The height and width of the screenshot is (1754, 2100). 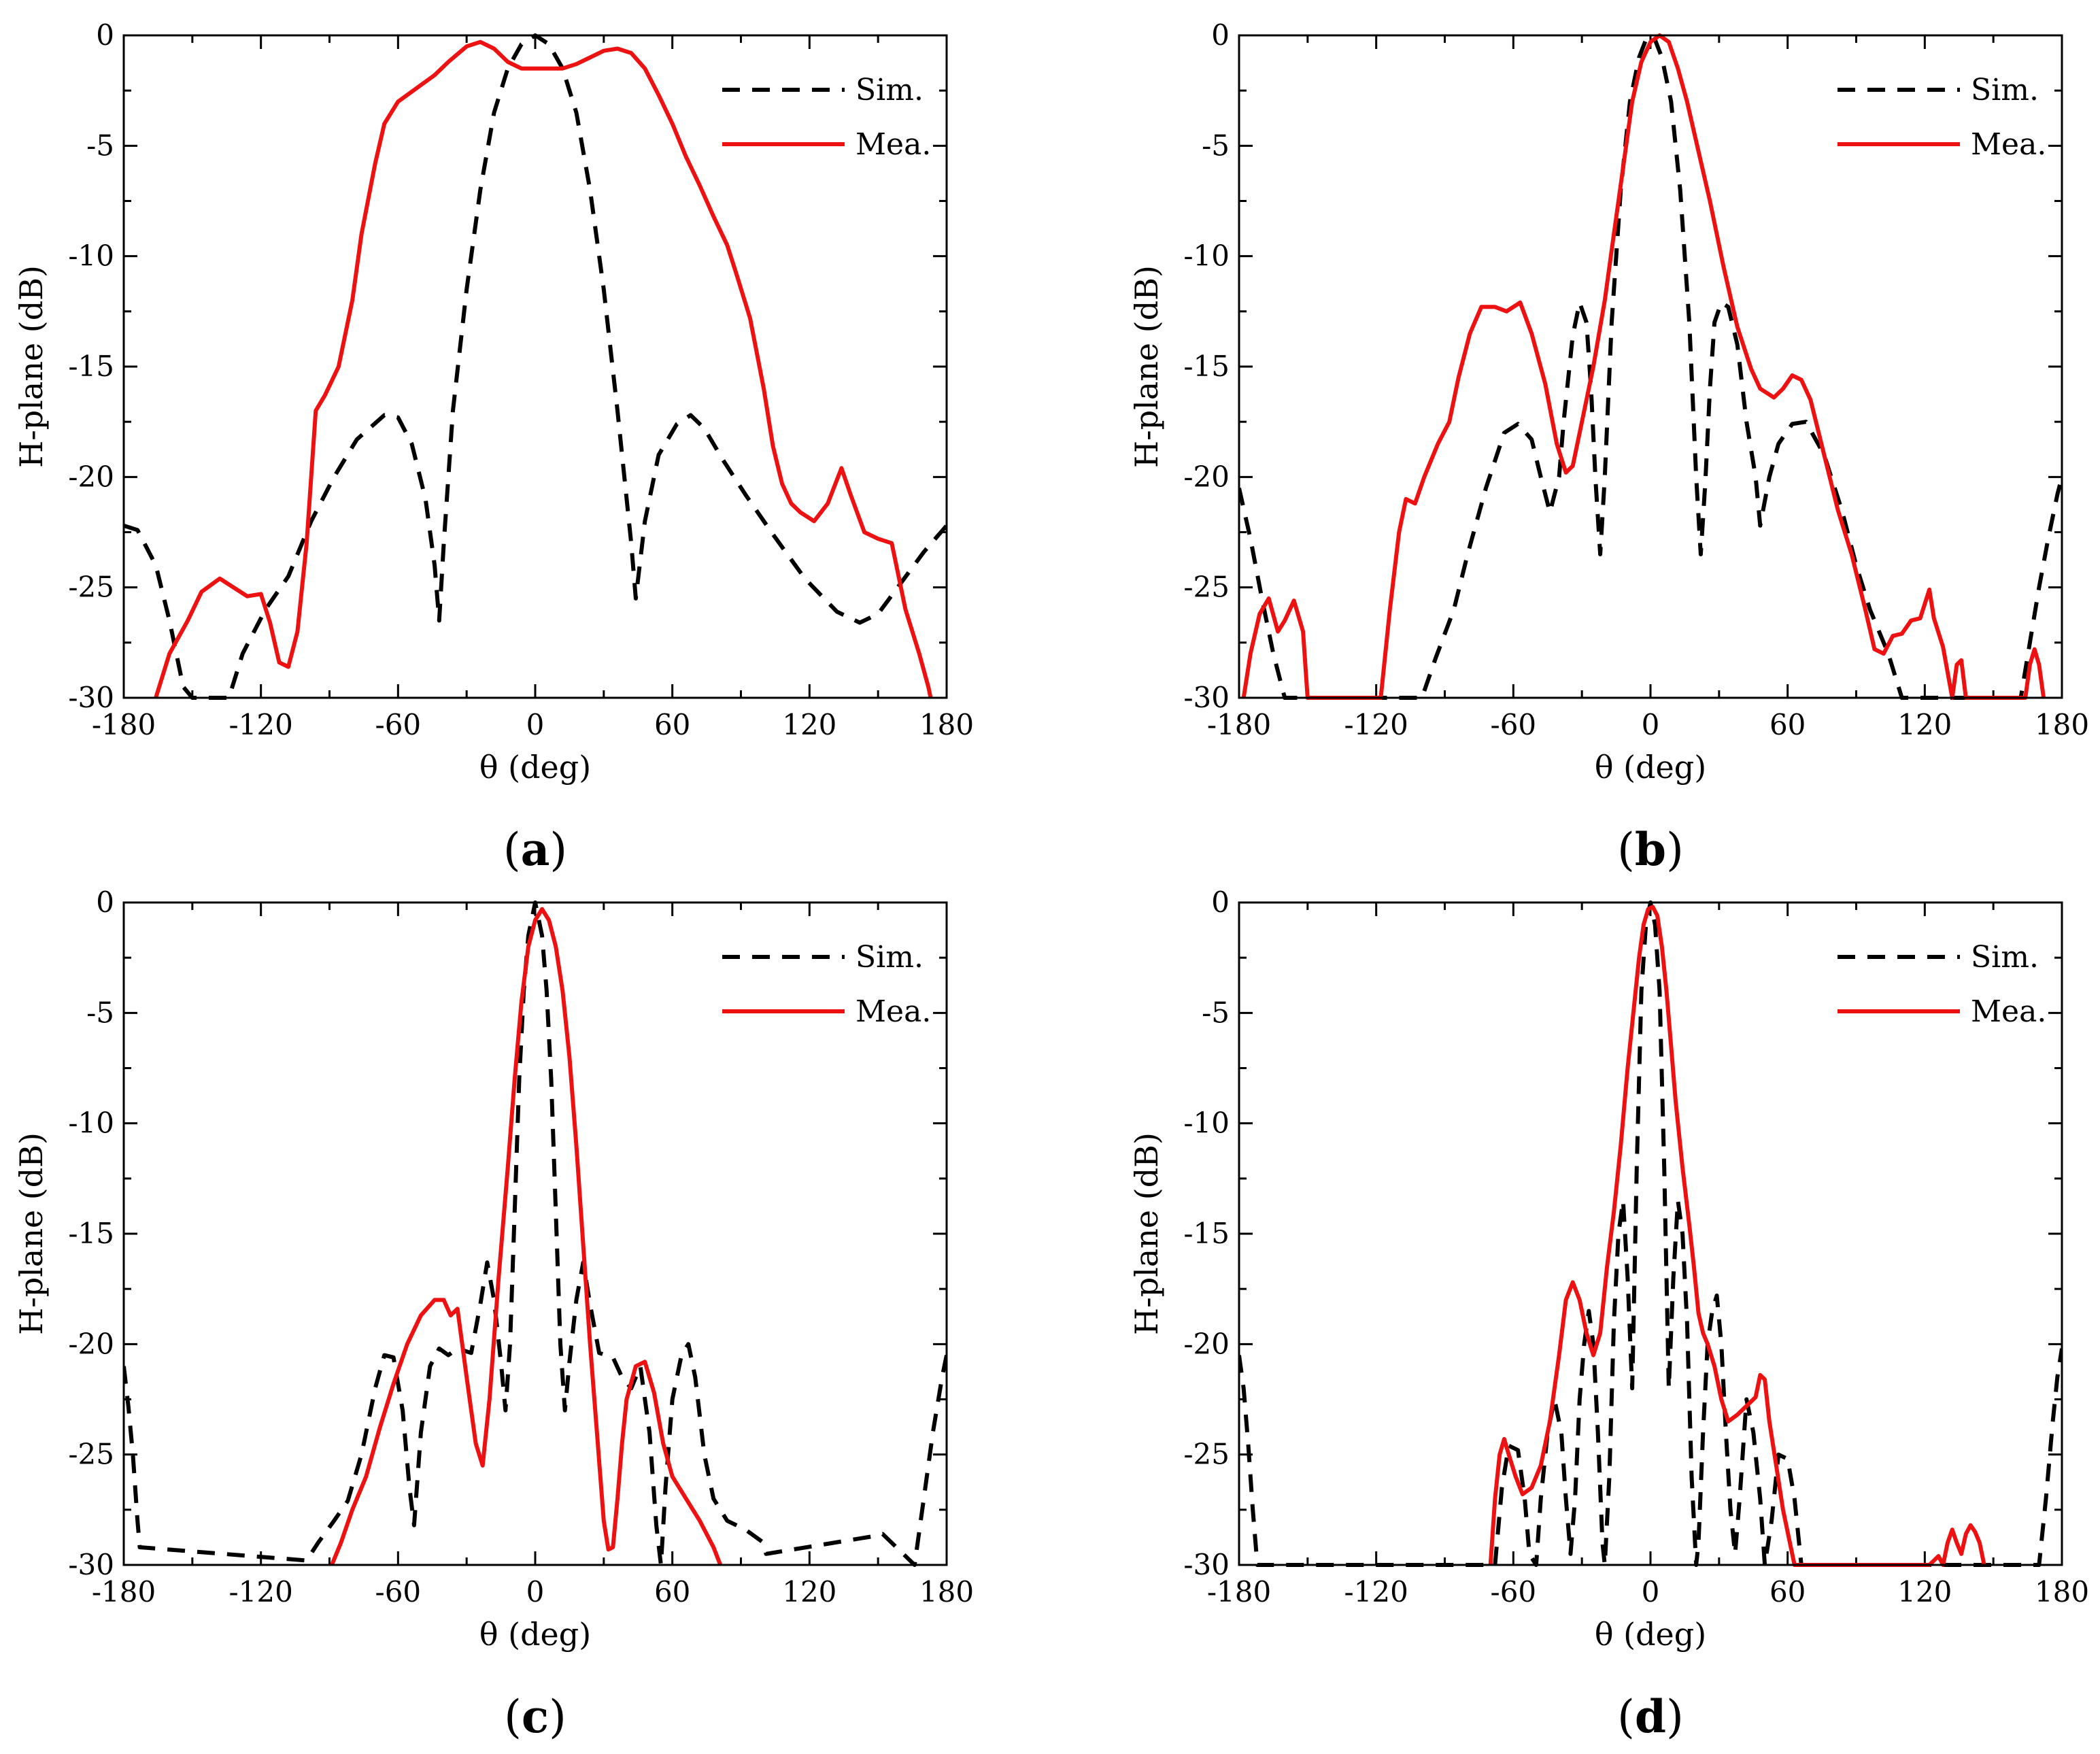 What do you see at coordinates (535, 849) in the screenshot?
I see `panel-label: (a)` at bounding box center [535, 849].